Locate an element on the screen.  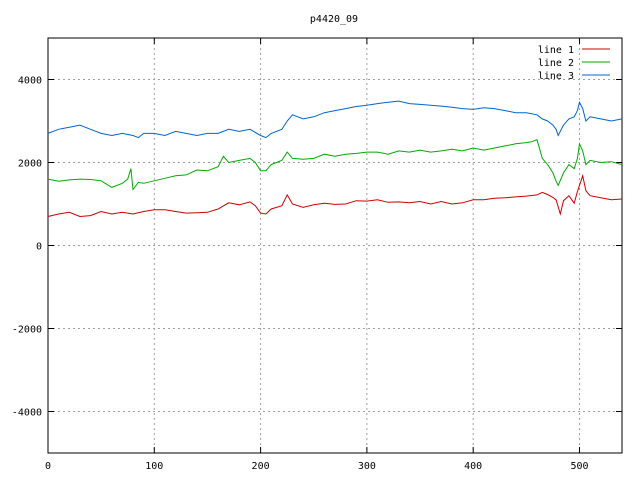
chart-title: p4420_09 is located at coordinates (334, 19).